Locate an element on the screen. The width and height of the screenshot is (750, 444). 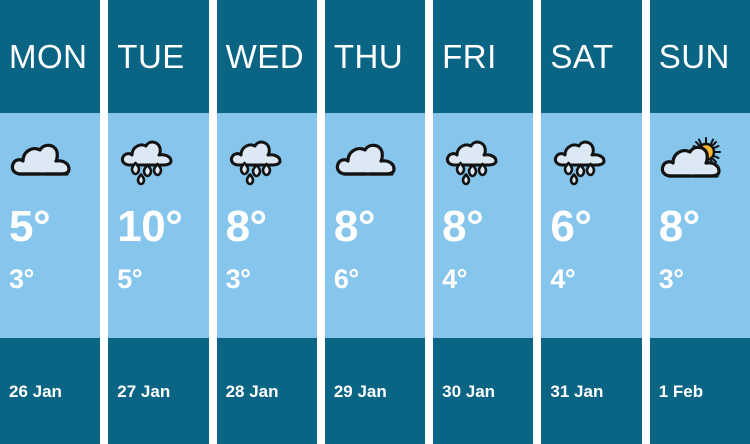
date-label: 26 Jan is located at coordinates (35, 391).